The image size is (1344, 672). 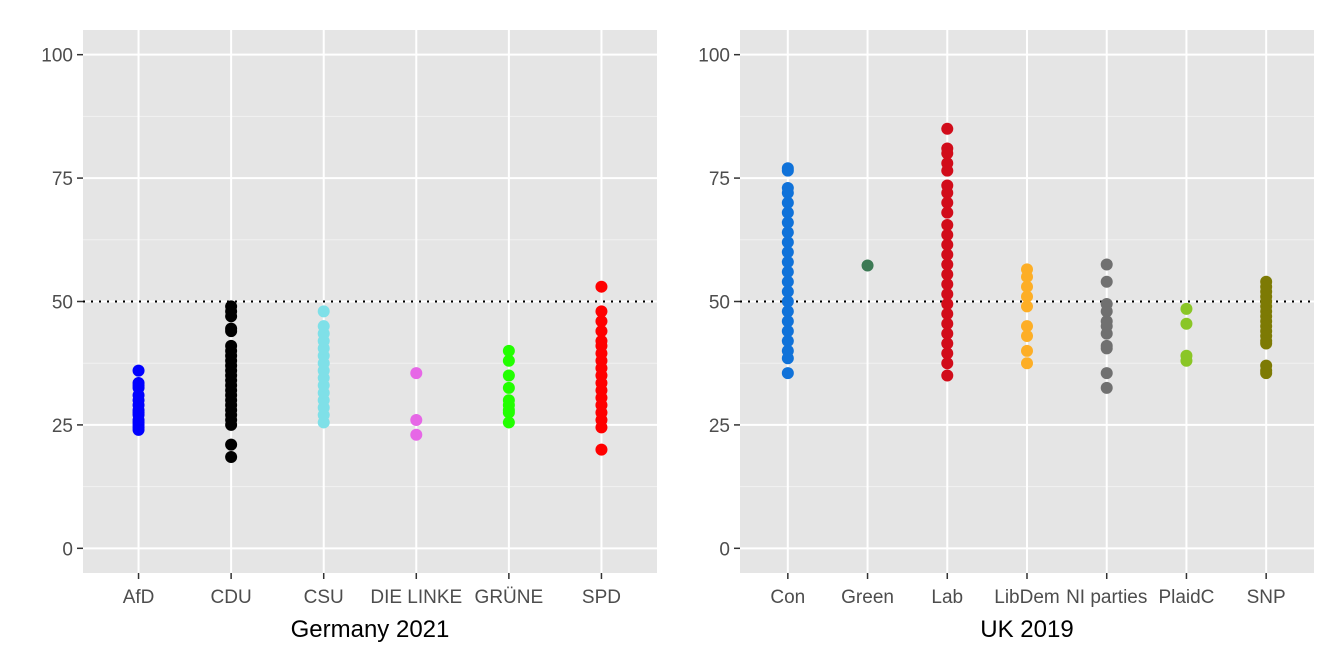 I want to click on data-point-csu, so click(x=323, y=311).